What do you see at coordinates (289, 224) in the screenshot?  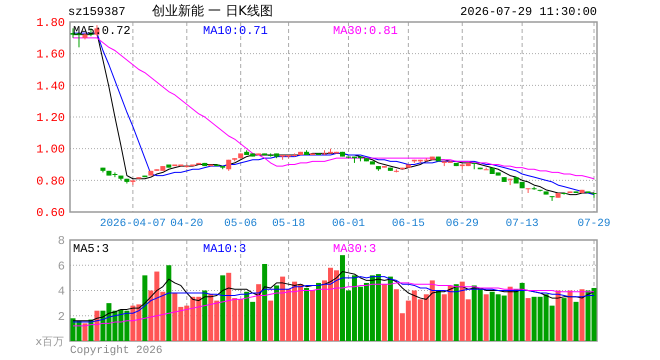 I see `x-tick-label: 05-18` at bounding box center [289, 224].